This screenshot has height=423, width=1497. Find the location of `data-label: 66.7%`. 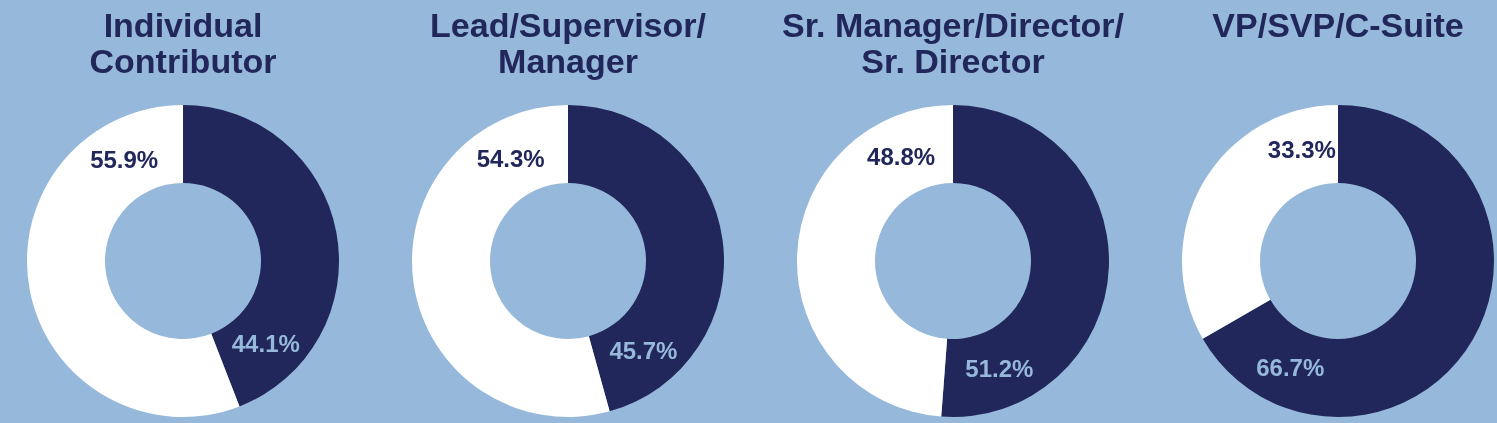

data-label: 66.7% is located at coordinates (1290, 368).